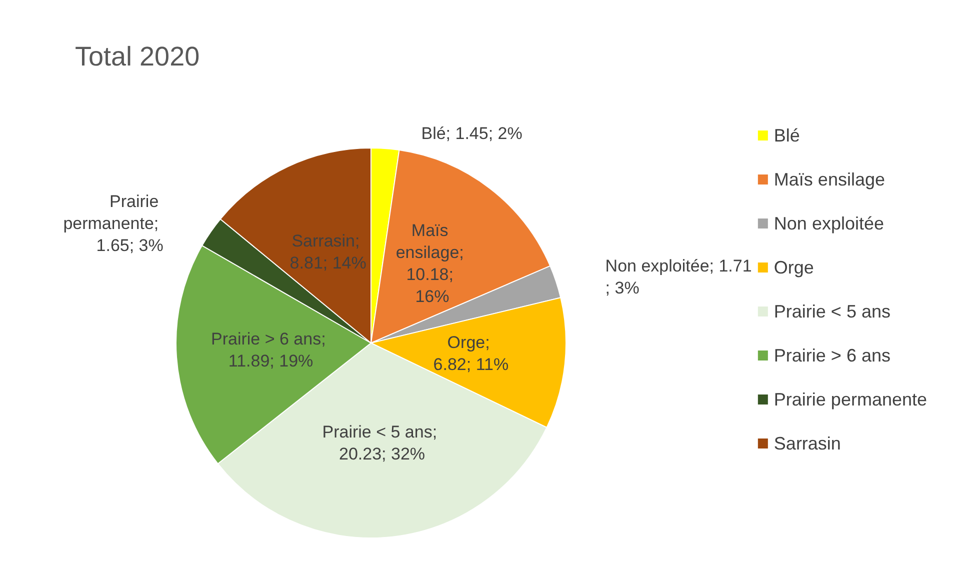 Image resolution: width=955 pixels, height=579 pixels. I want to click on data-label: Blé; 1.45; 2%, so click(471, 134).